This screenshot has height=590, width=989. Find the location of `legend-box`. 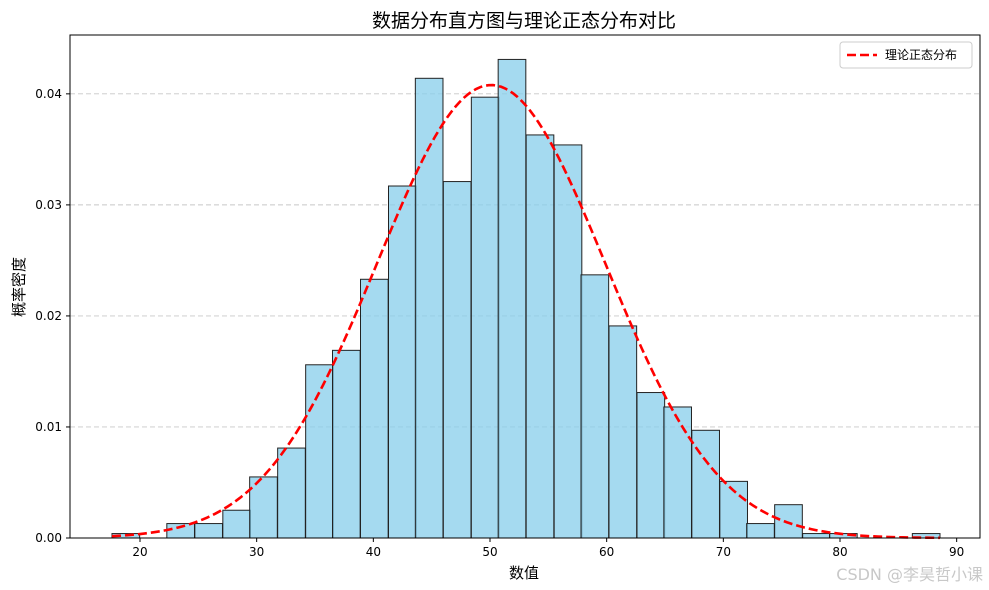

legend-box is located at coordinates (906, 55).